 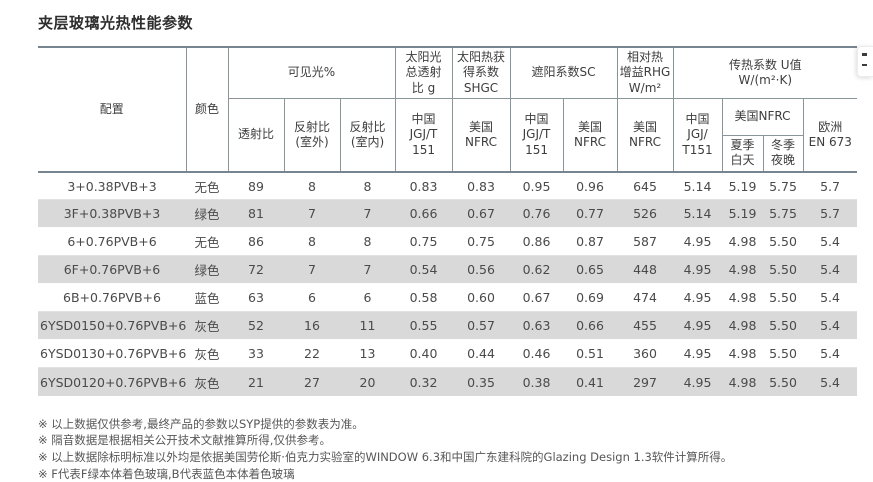 I want to click on table-cell: 蓝色, so click(x=207, y=298).